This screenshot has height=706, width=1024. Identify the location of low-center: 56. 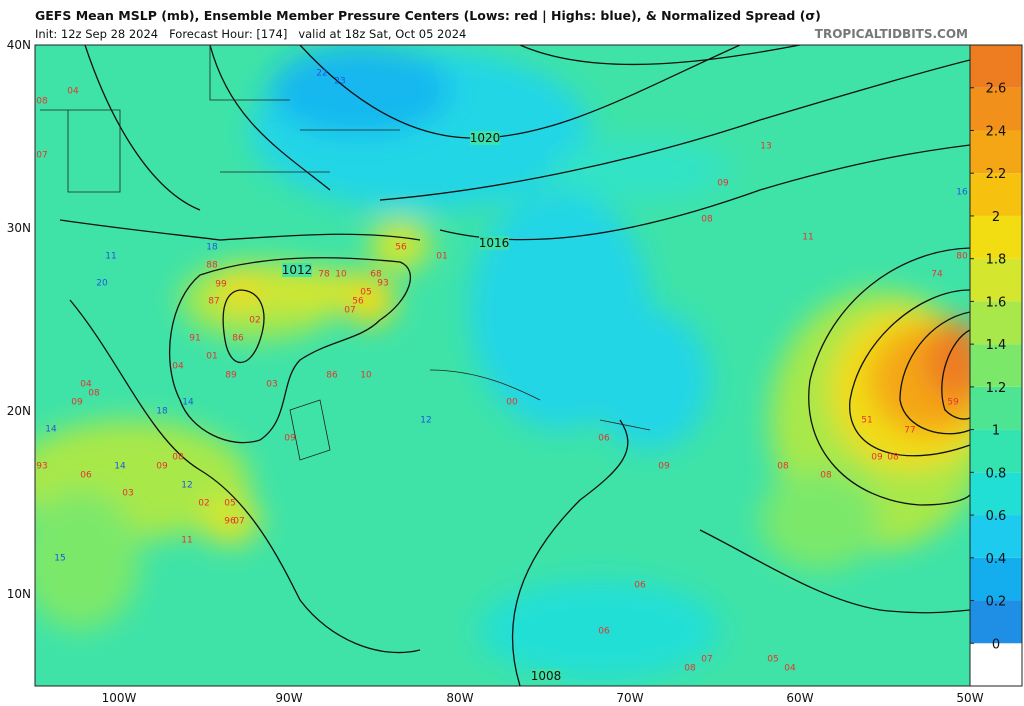
(401, 248).